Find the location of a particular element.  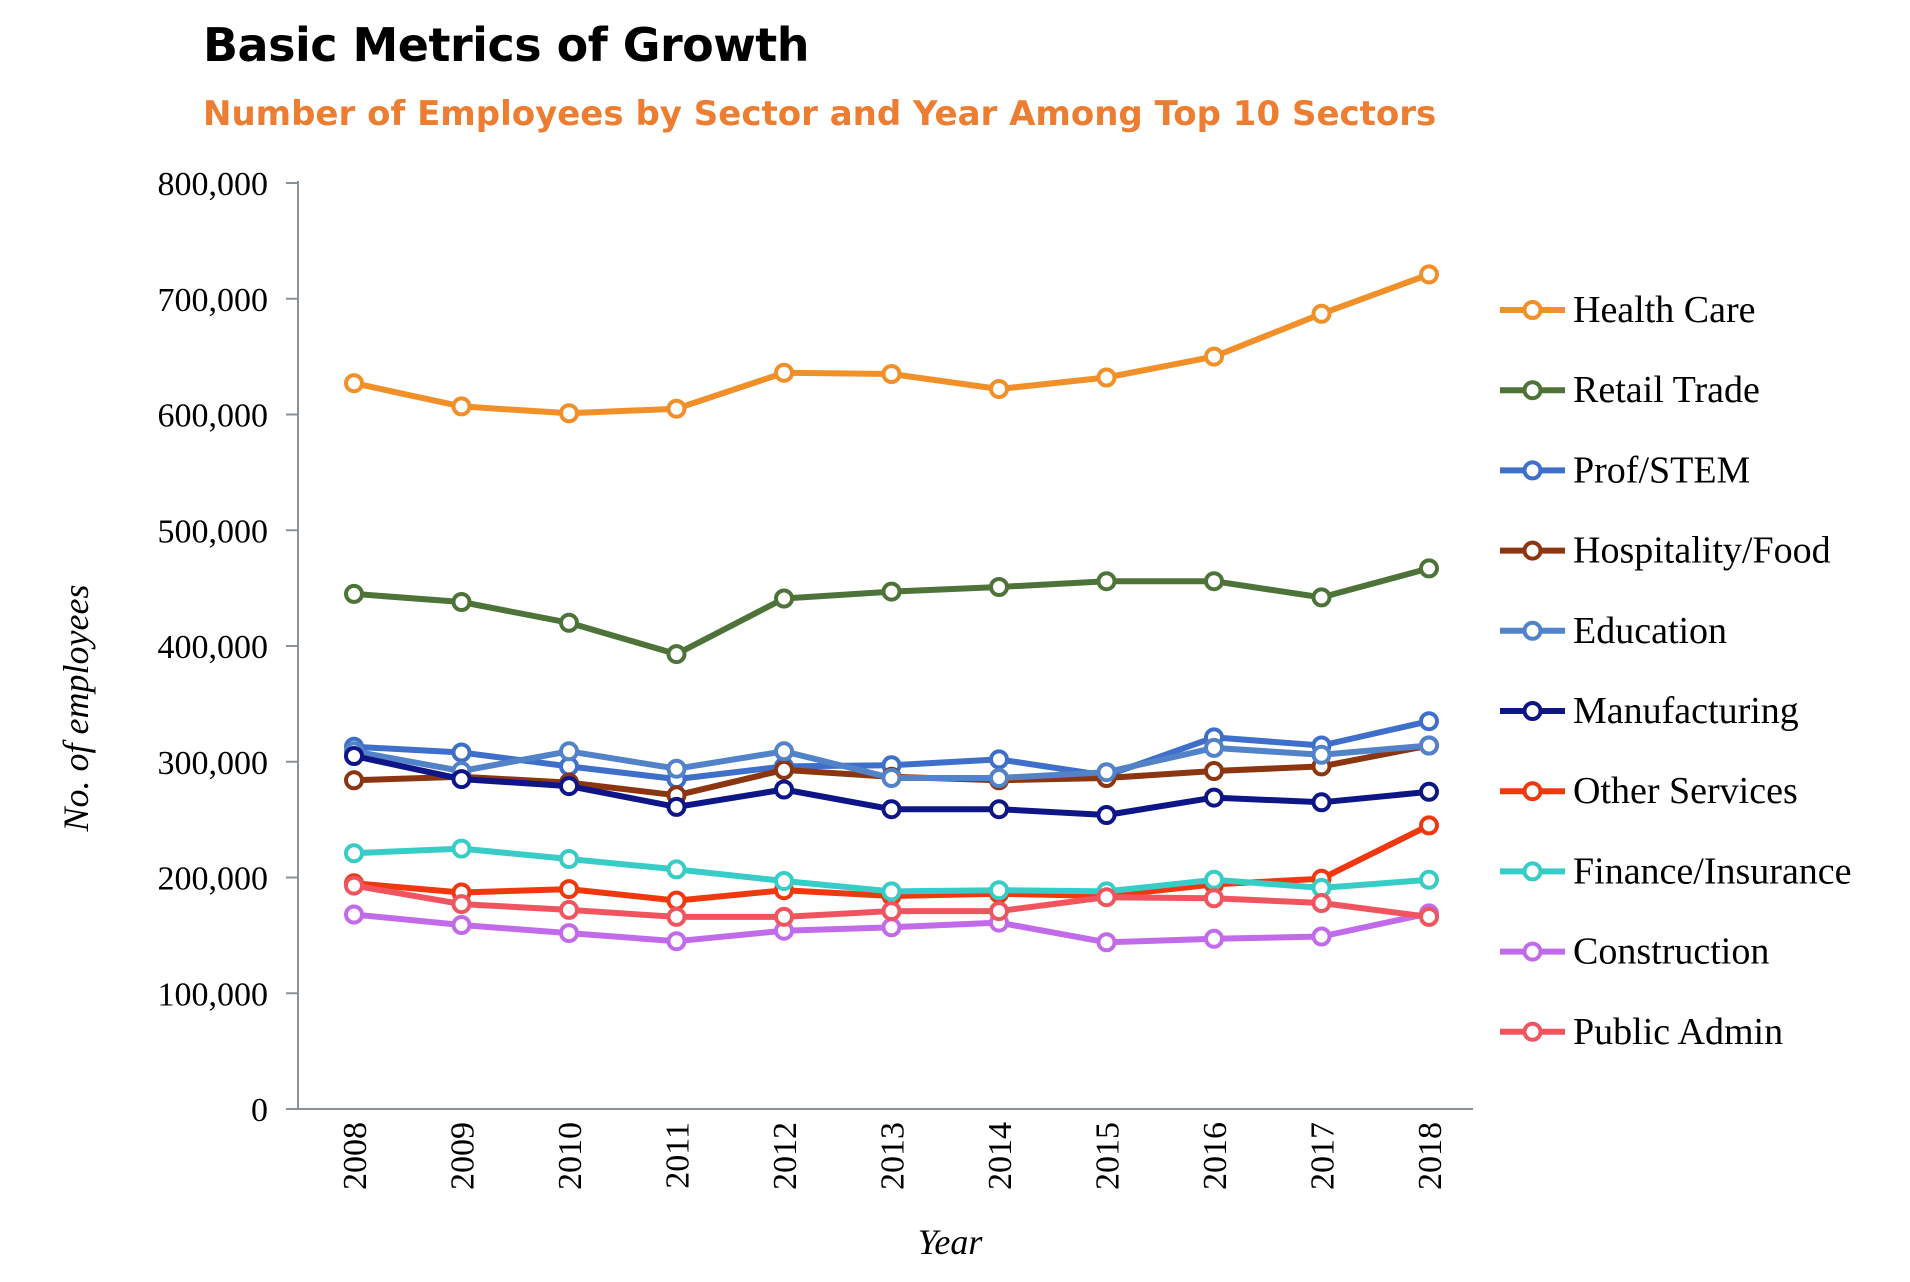

legend-item: Finance/Insurance is located at coordinates (1676, 871).